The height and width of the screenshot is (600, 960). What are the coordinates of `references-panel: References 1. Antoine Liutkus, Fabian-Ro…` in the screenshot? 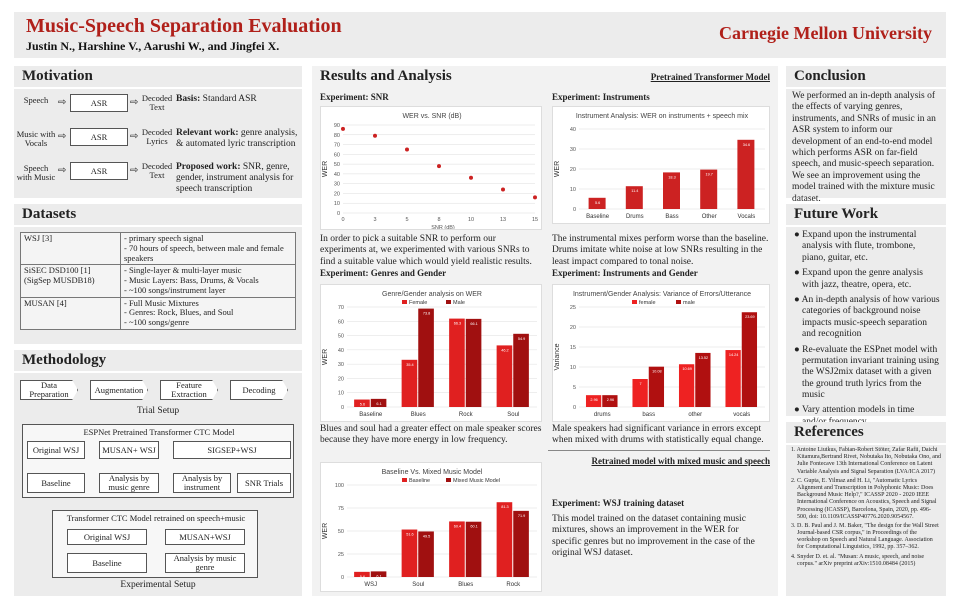 It's located at (866, 509).